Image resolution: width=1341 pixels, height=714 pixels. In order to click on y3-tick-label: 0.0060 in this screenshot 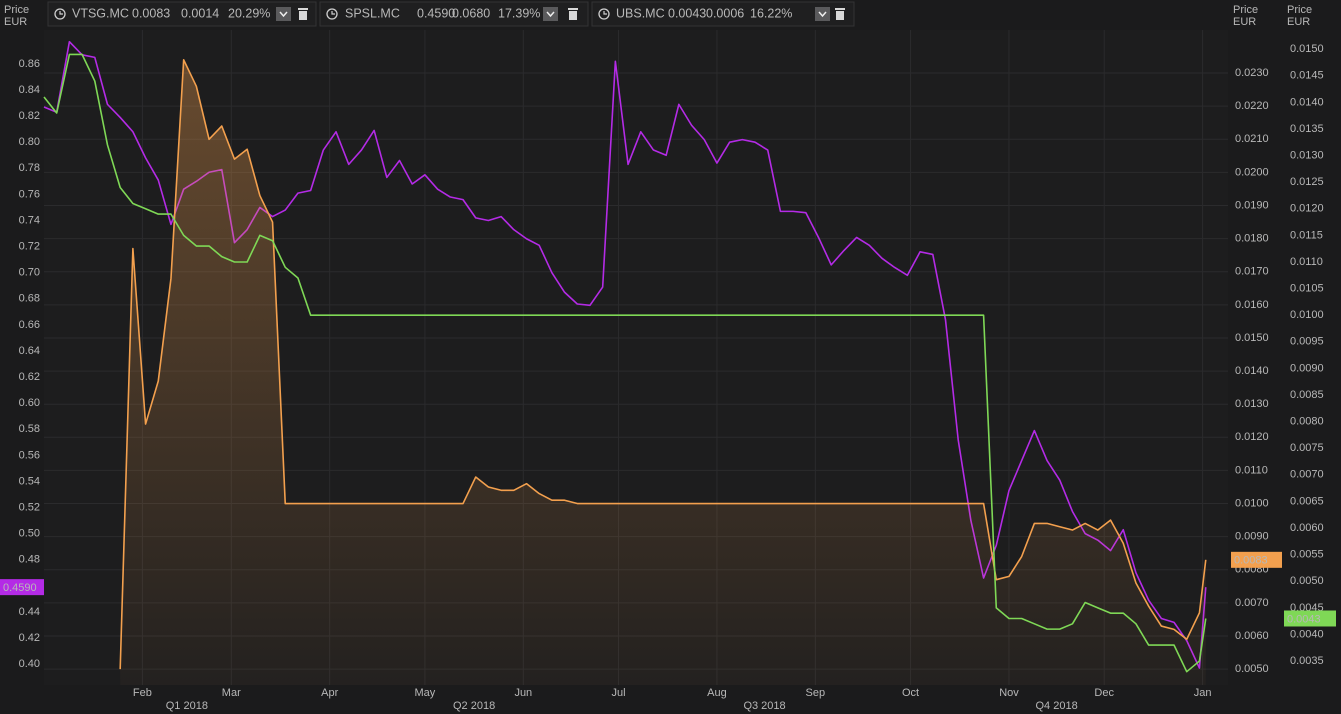, I will do `click(1307, 528)`.